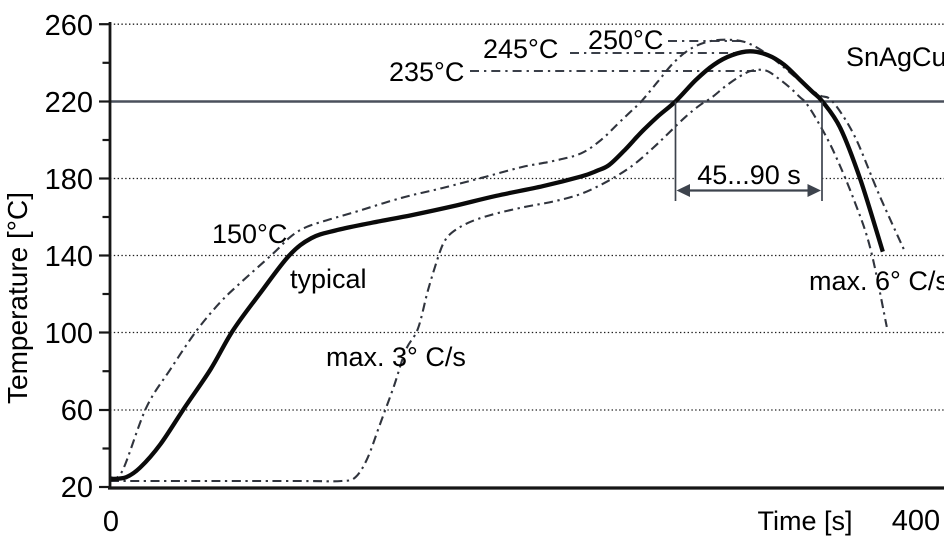 The width and height of the screenshot is (944, 537). What do you see at coordinates (249, 234) in the screenshot?
I see `label-150c: 150°C` at bounding box center [249, 234].